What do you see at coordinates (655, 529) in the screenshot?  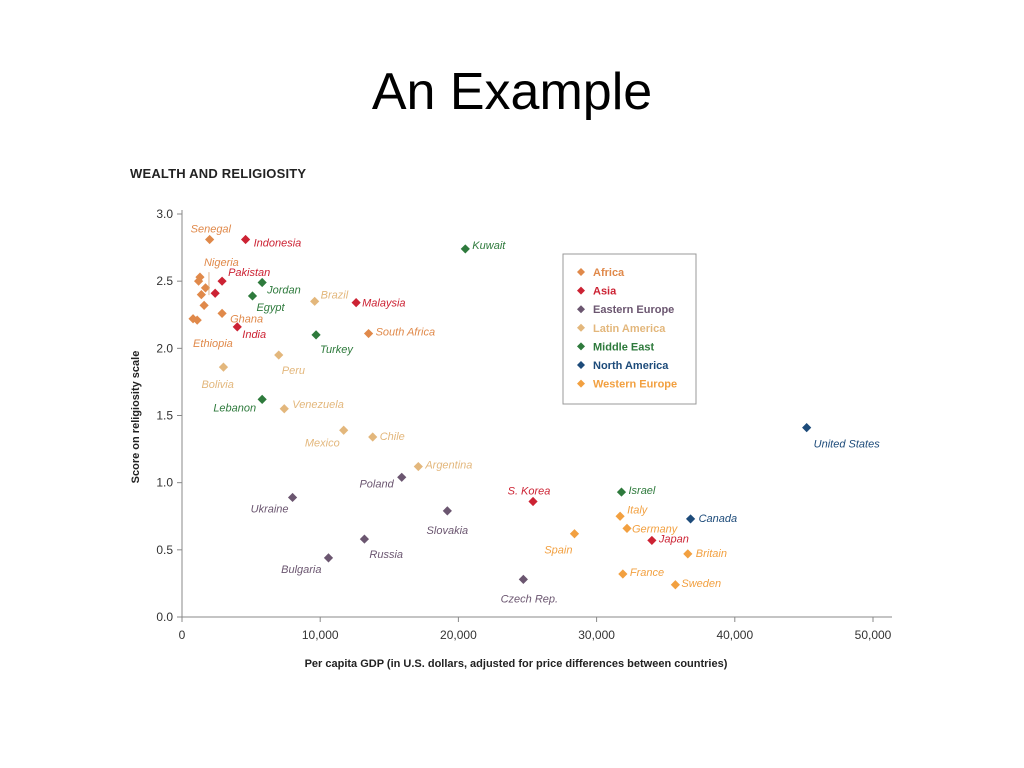 I see `point-label: Germany` at bounding box center [655, 529].